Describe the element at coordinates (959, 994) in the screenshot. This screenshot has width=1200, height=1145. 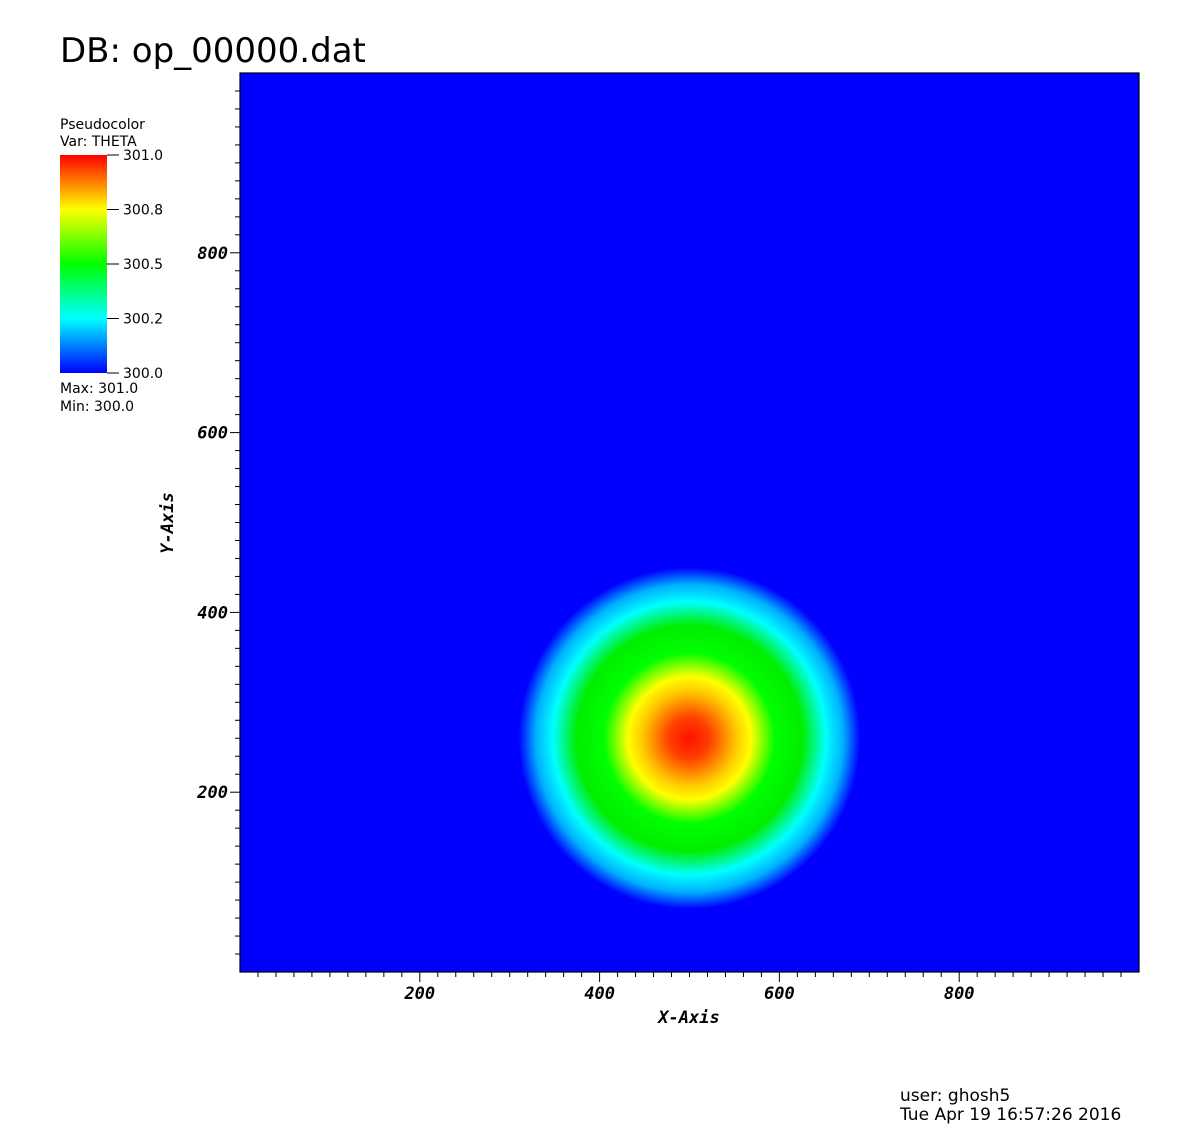
I see `x-tick-label: 800` at that location.